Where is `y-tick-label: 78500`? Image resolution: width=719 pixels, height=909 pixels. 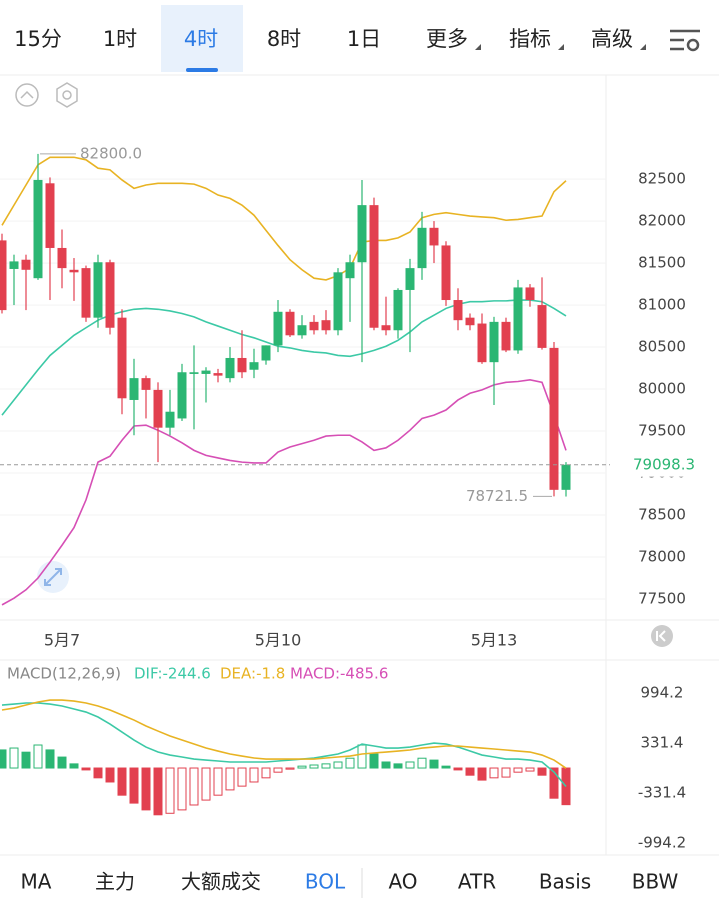
y-tick-label: 78500 is located at coordinates (662, 515).